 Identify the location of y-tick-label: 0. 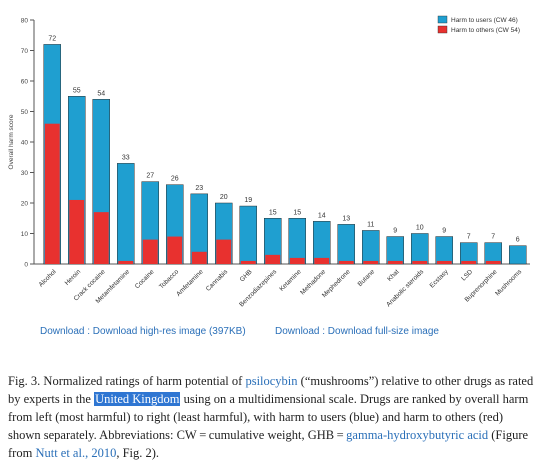
(26, 265).